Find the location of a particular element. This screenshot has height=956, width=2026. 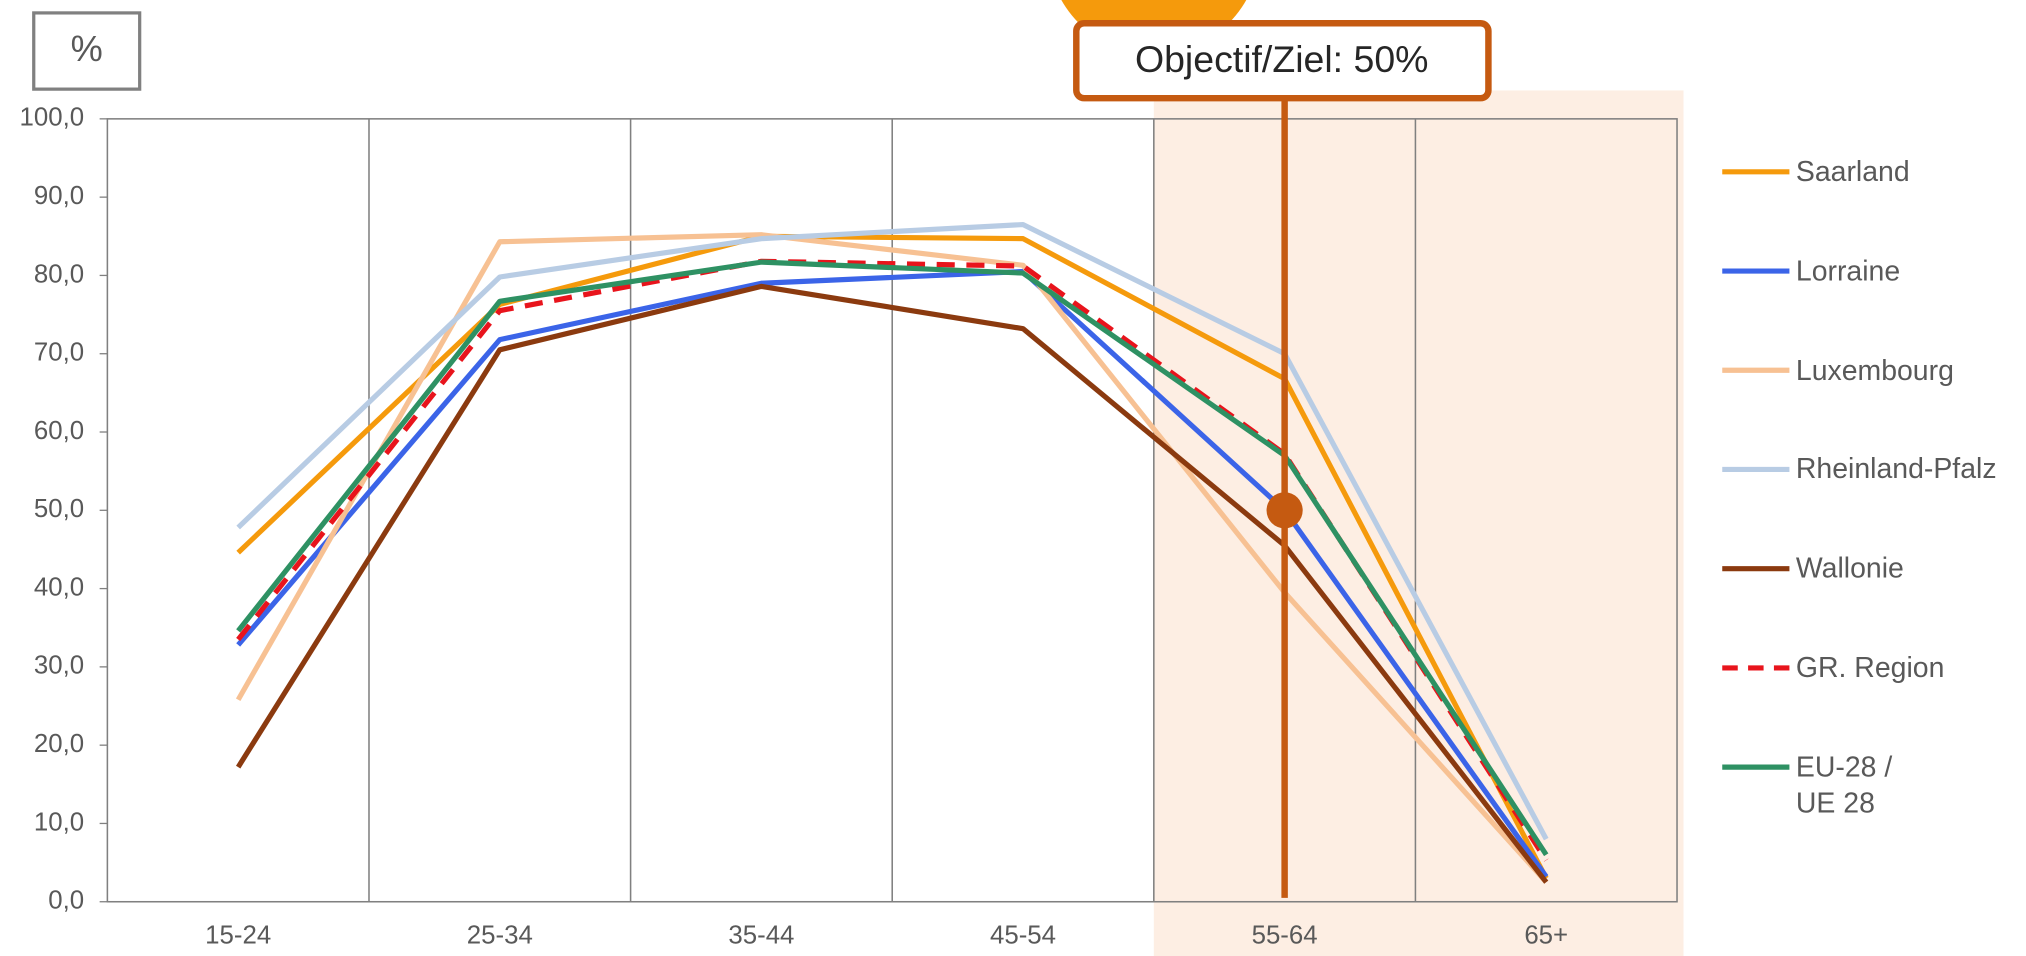

legend-label: Lorraine is located at coordinates (1848, 270).